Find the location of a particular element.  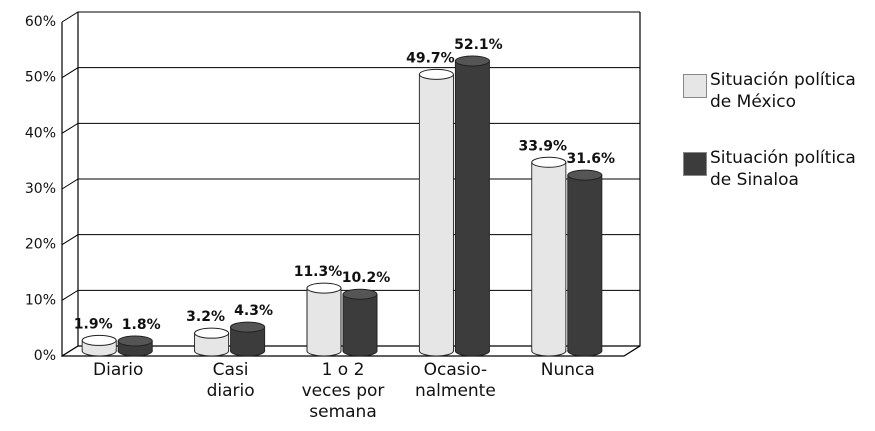

value-label: 11.3% is located at coordinates (318, 272).